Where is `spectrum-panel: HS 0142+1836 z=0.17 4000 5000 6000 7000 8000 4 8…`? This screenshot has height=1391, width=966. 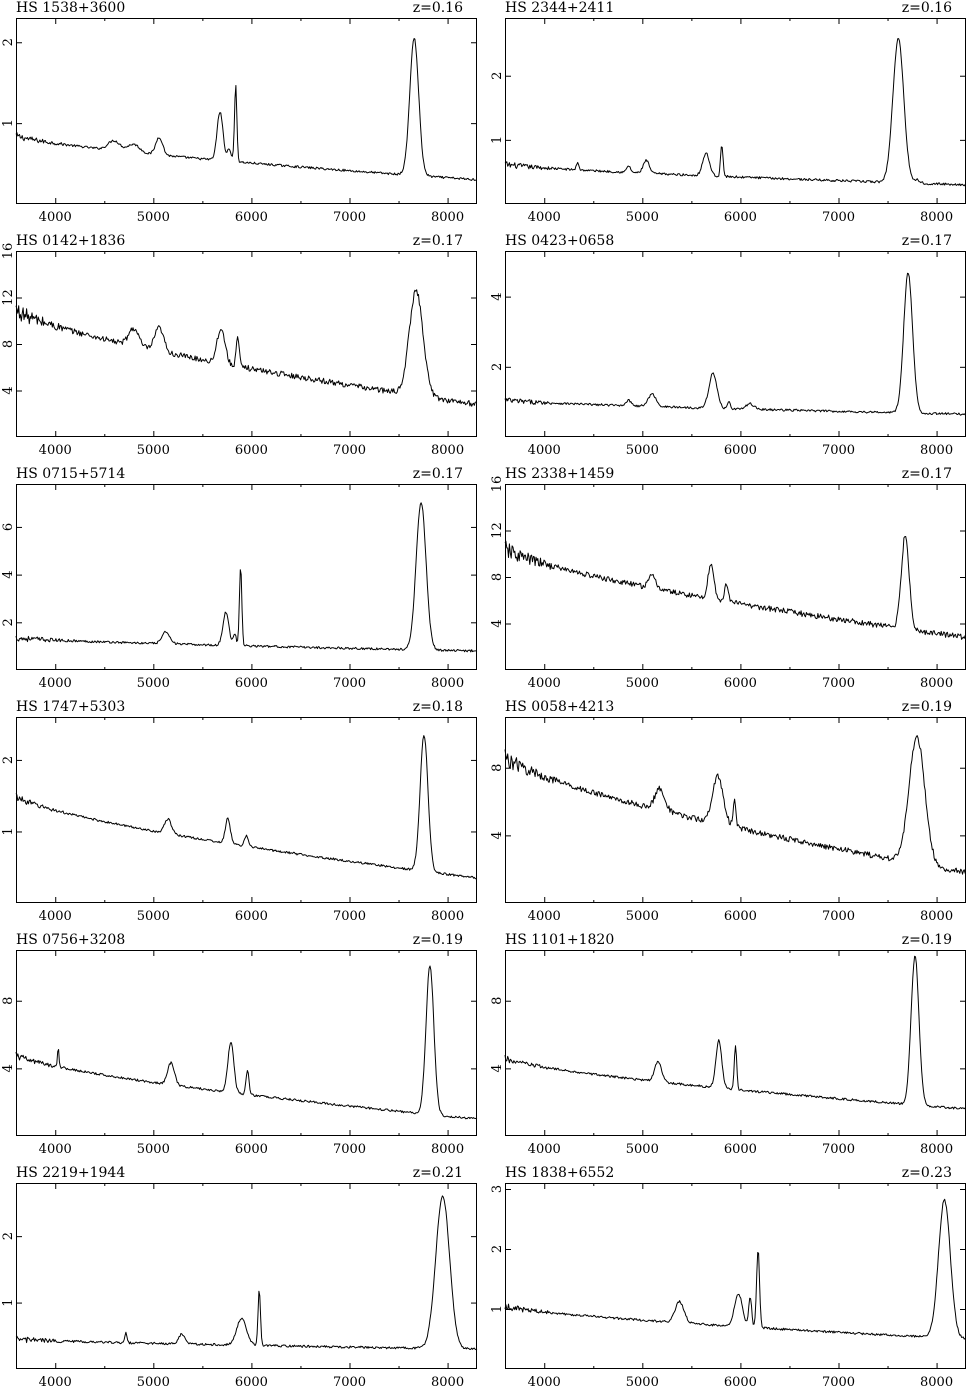
spectrum-panel: HS 0142+1836 z=0.17 4000 5000 6000 7000 8000 4 8… is located at coordinates (239, 345).